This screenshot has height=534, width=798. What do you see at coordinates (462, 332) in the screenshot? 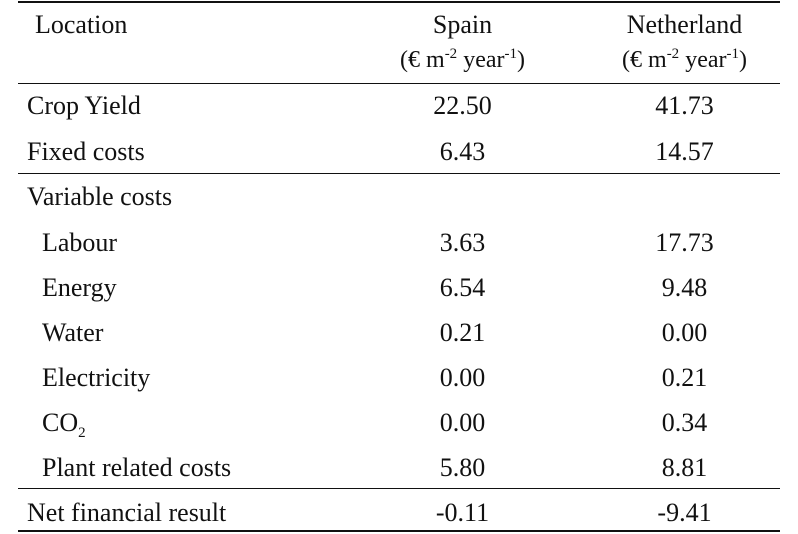
I see `cell-spain-water: 0.21` at bounding box center [462, 332].